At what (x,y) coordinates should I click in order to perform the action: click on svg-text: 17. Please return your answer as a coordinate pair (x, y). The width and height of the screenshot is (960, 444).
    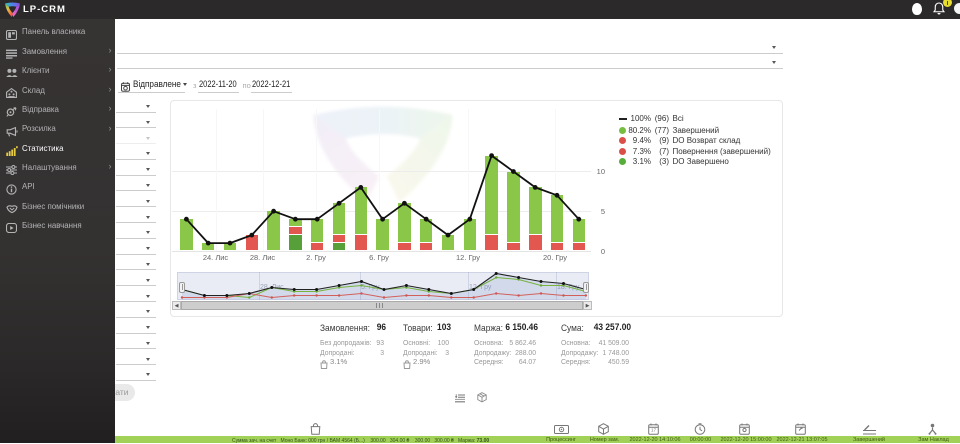
    Looking at the image, I should click on (654, 430).